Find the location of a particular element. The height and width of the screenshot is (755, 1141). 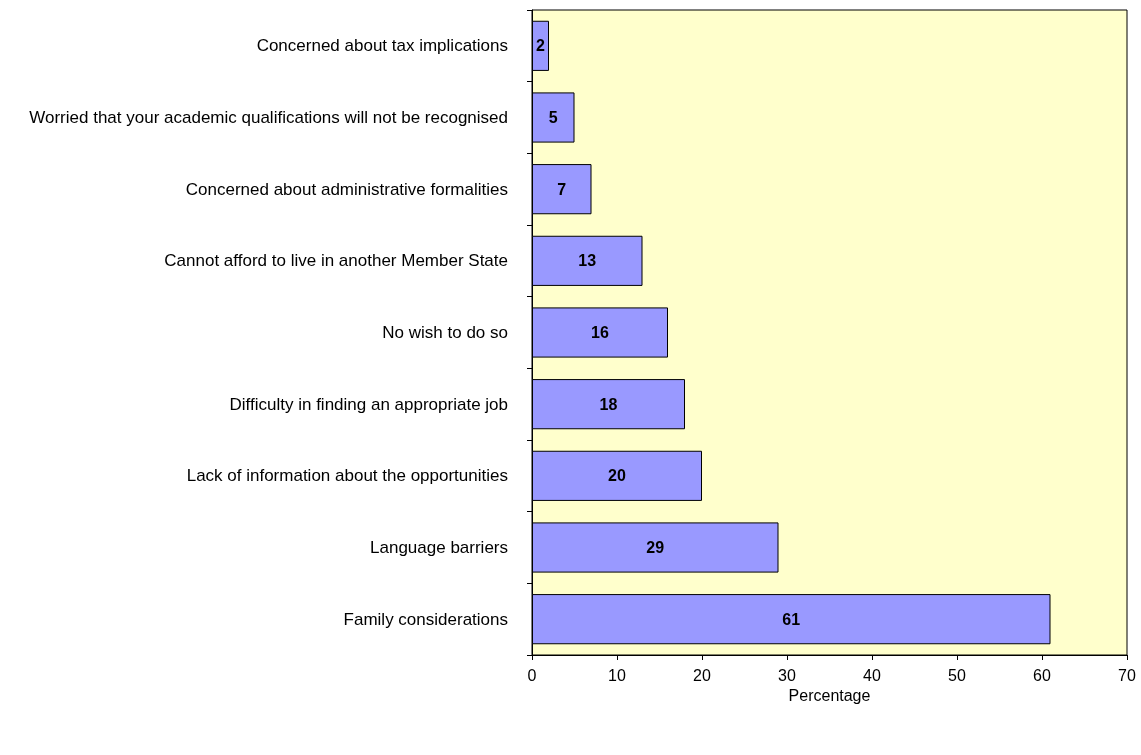

y-tick-label: Lack of information about the opportunities is located at coordinates (347, 476).